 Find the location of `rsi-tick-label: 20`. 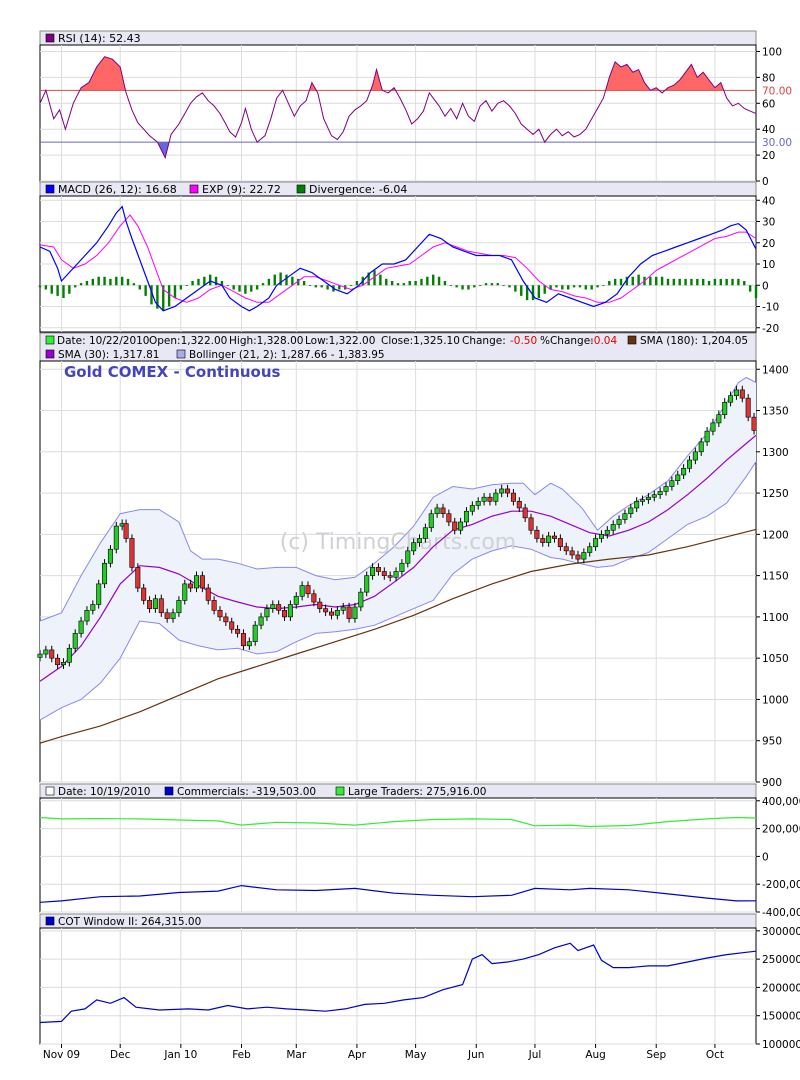

rsi-tick-label: 20 is located at coordinates (768, 156).